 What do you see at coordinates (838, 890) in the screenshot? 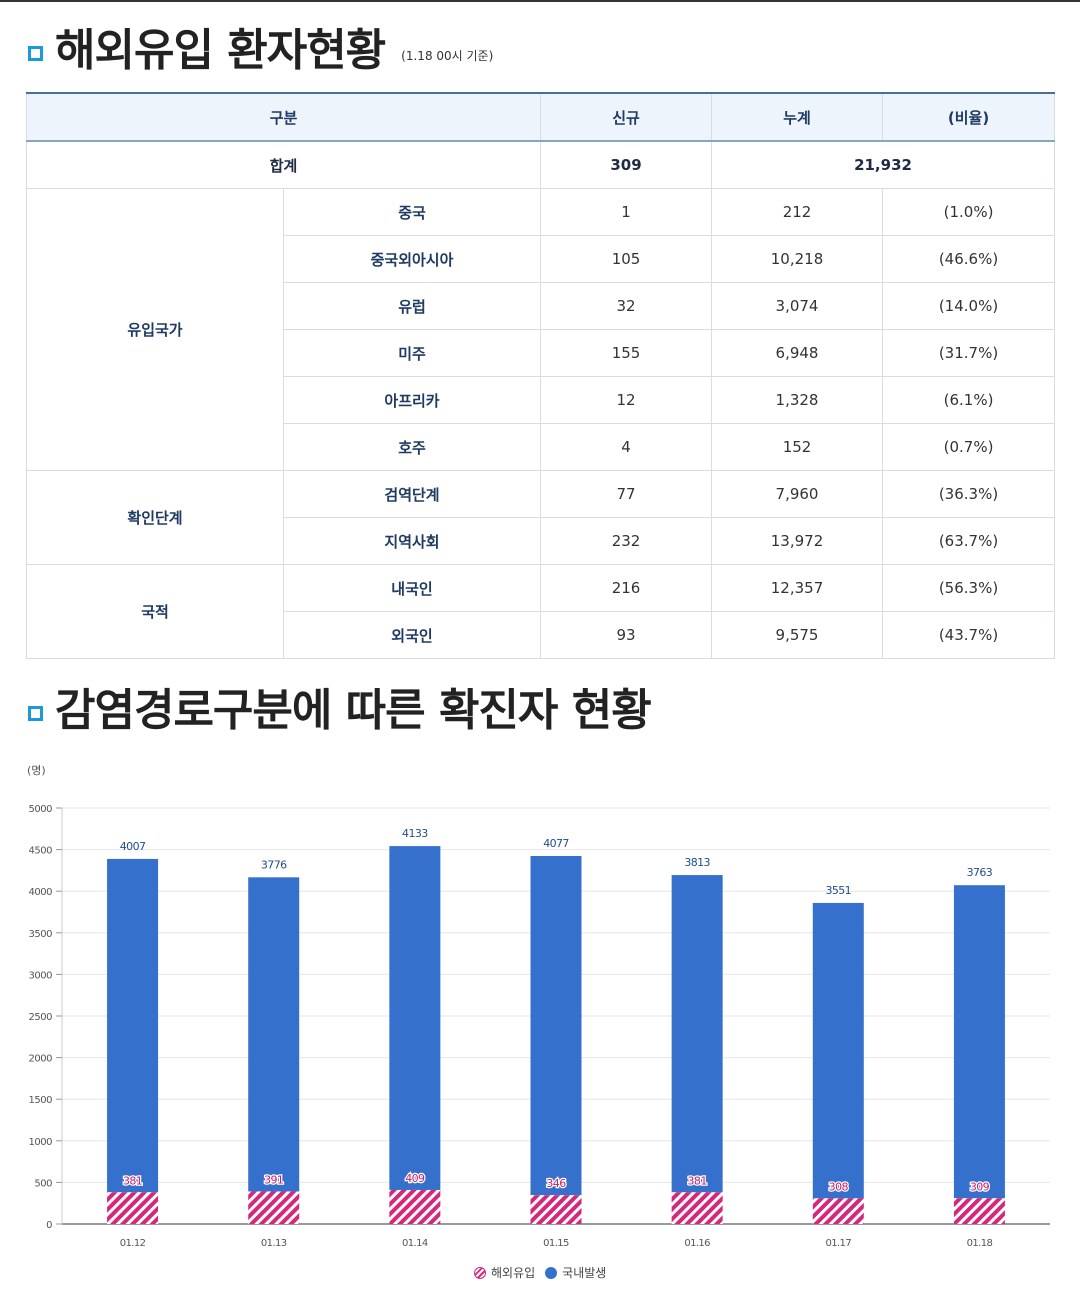
I see `data-label-domestic: 3551` at bounding box center [838, 890].